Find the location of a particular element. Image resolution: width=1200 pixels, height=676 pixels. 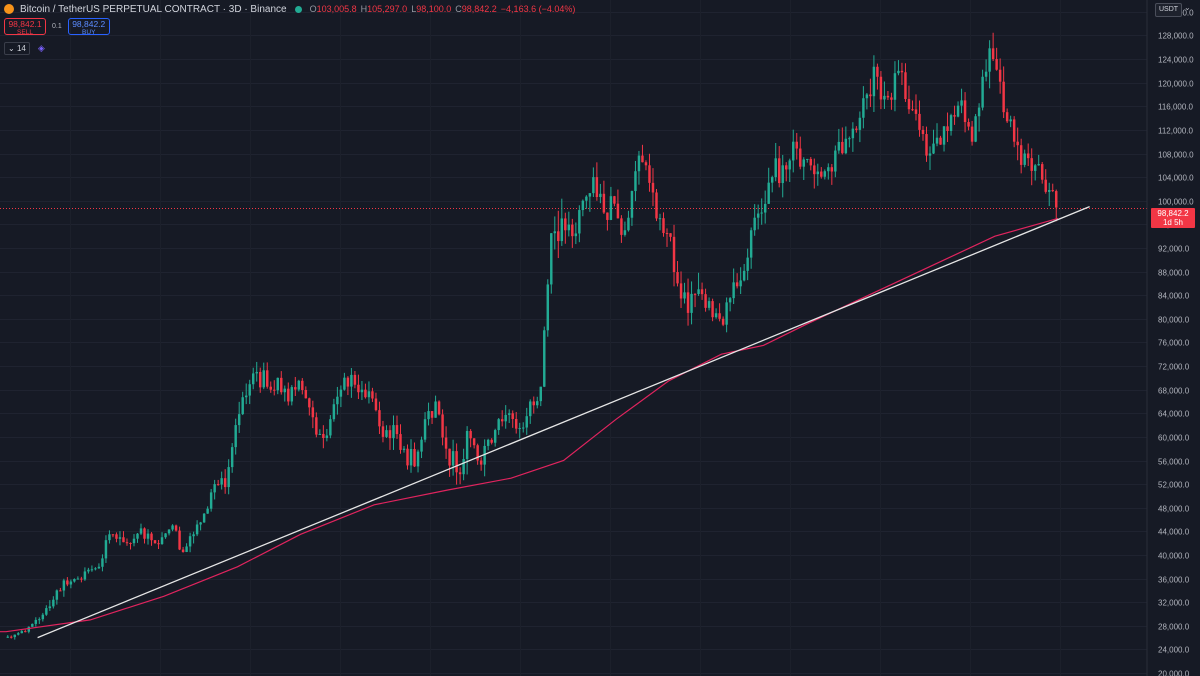

chevron-down-icon: ⌄ is located at coordinates (1187, 7).